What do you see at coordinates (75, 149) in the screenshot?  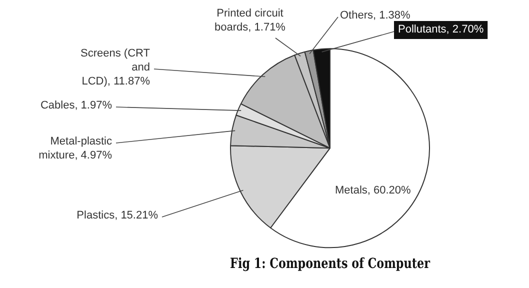 I see `slice-label: Metal-plastic mixture, 4.97%` at bounding box center [75, 149].